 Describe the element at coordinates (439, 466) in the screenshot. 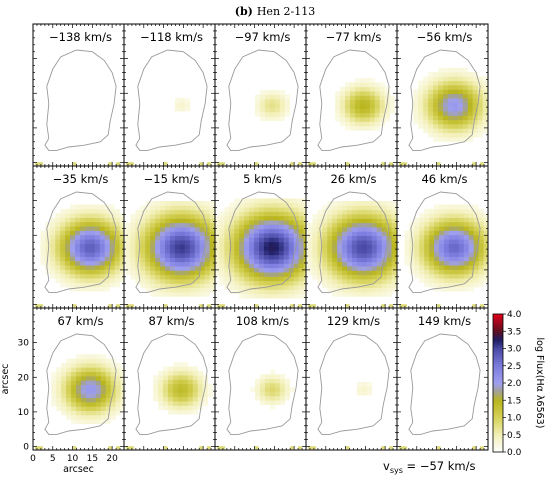

I see `vsys-value: = −57 km/s` at that location.